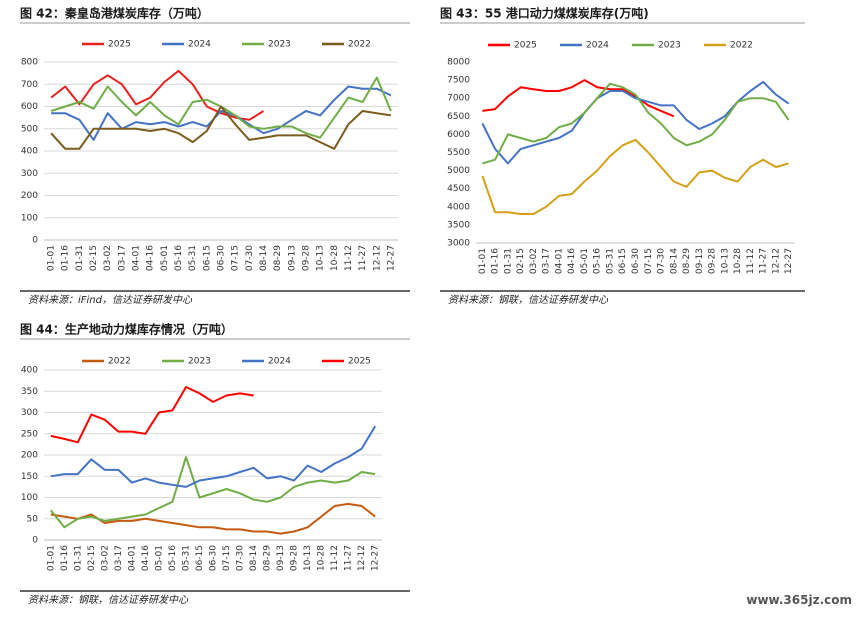 The width and height of the screenshot is (859, 620). What do you see at coordinates (29, 477) in the screenshot?
I see `y-tick-label: 150` at bounding box center [29, 477].